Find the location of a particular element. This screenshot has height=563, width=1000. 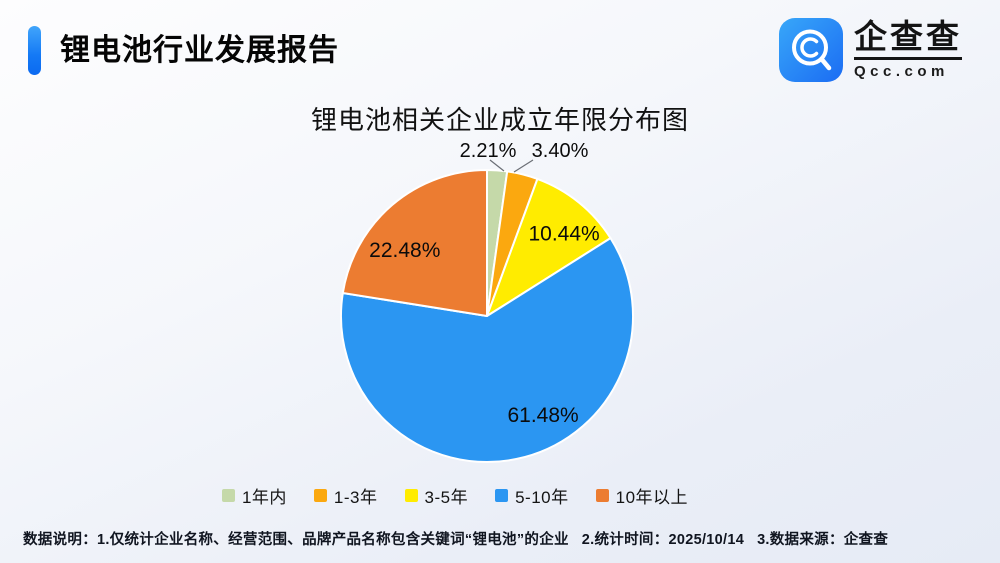

footer-note: 数据说明：1.仅统计企业名称、经营范围、品牌产品名称包含关键词“锂电池”的企业 is located at coordinates (296, 540).